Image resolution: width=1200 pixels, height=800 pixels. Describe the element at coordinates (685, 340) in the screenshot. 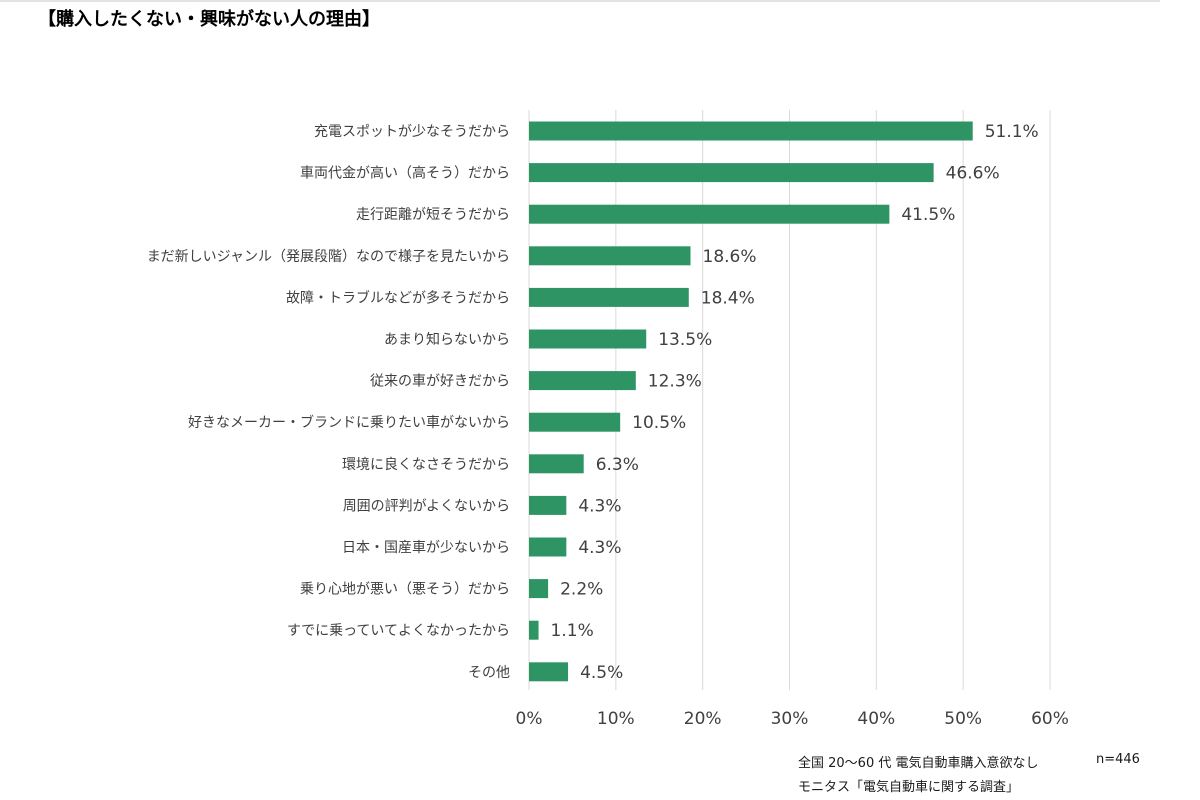

I see `data-label: 13.5%` at that location.